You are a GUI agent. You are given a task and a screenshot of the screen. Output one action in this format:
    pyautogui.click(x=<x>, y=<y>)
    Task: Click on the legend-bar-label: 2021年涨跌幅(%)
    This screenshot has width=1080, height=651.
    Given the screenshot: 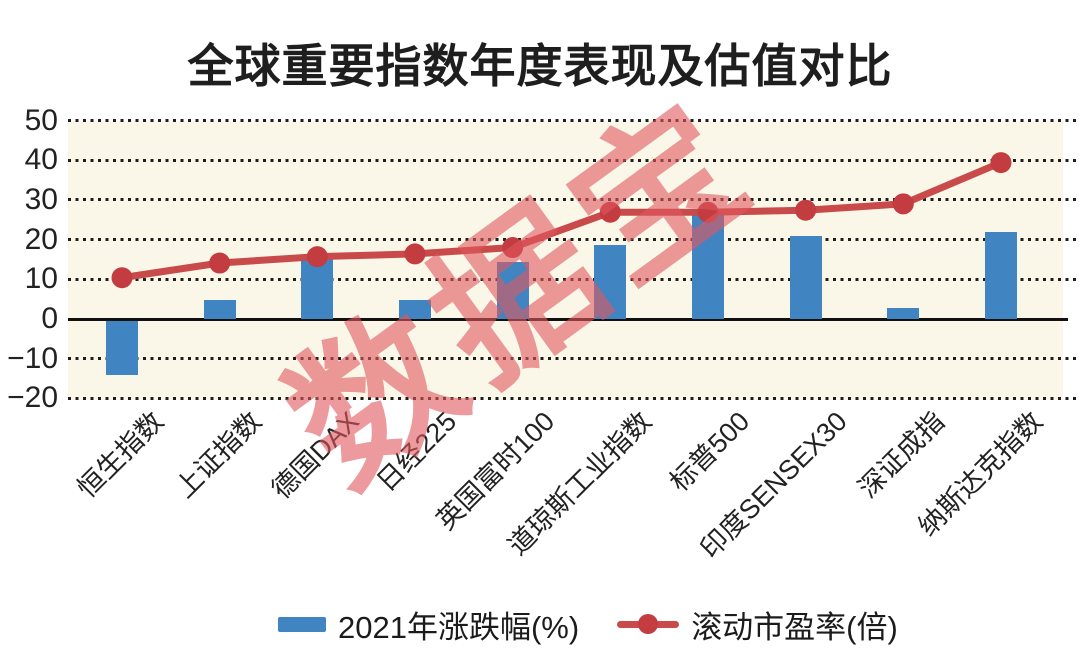 What is the action you would take?
    pyautogui.click(x=459, y=627)
    